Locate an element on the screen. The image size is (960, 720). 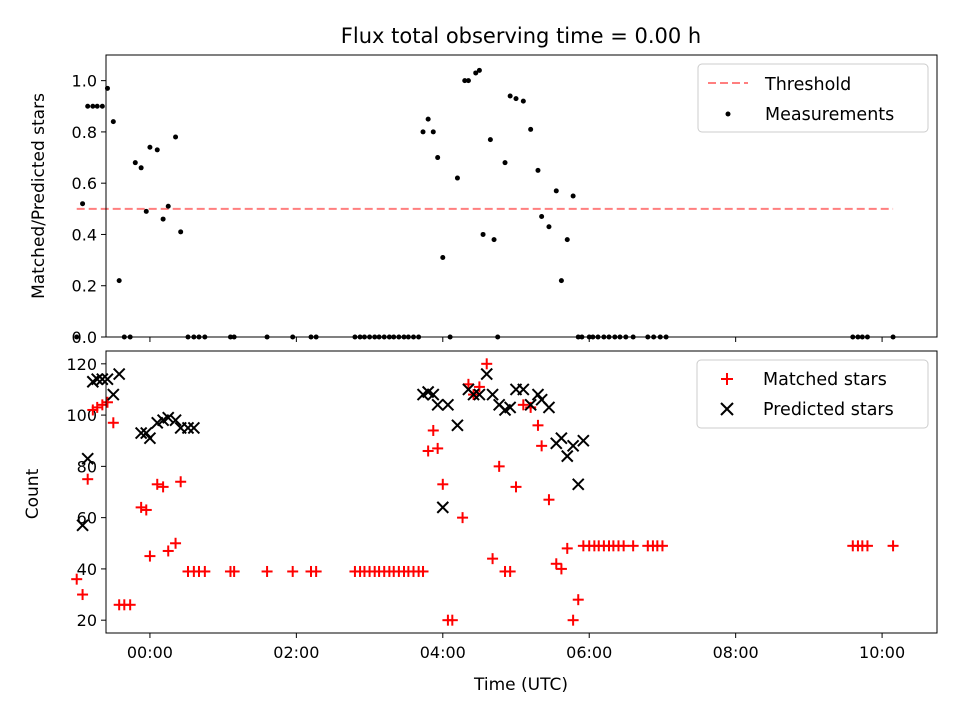
legend-measurements-label: Measurements is located at coordinates (829, 115).